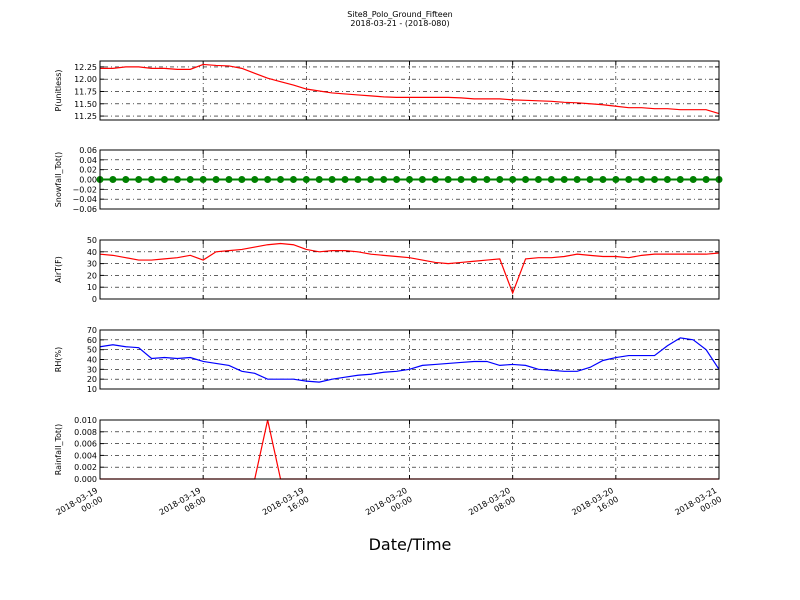  I want to click on y-tick-label: 11.50, so click(85, 104).